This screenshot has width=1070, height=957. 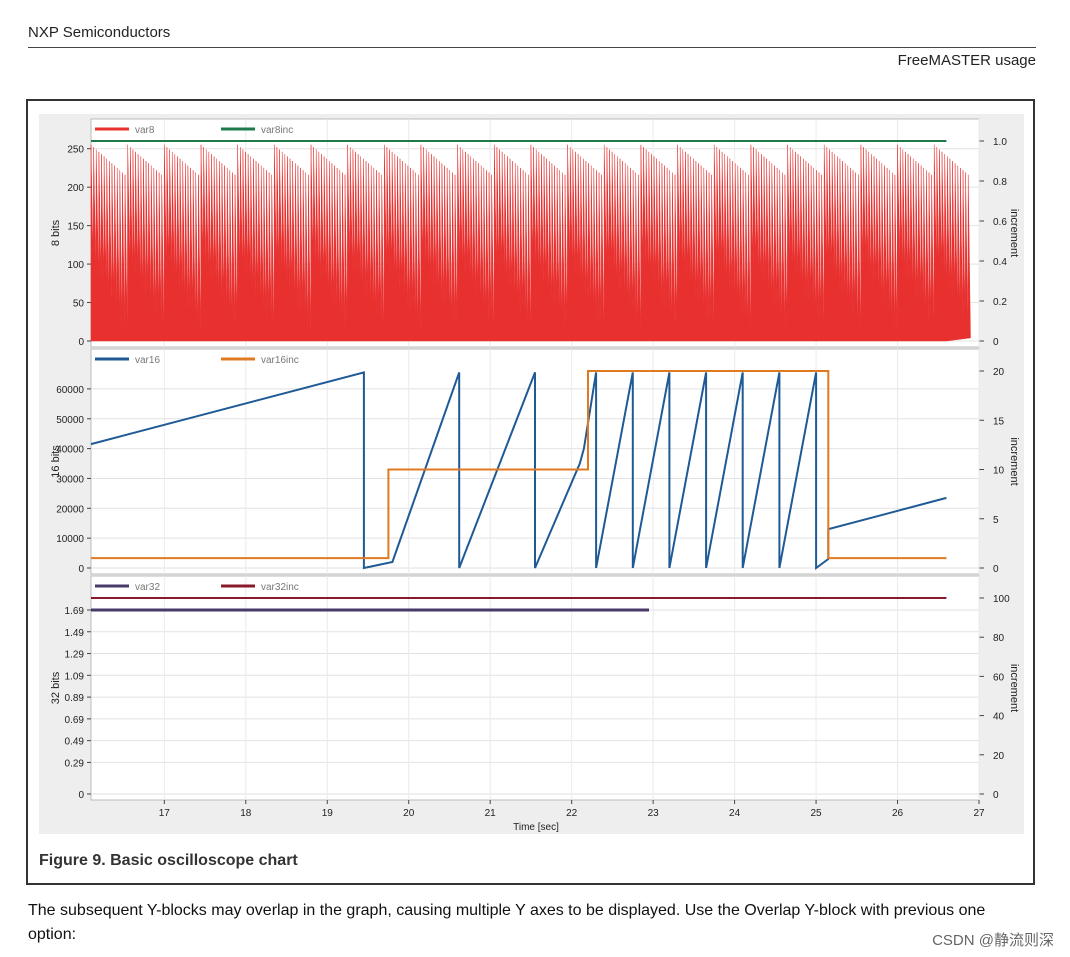 What do you see at coordinates (277, 130) in the screenshot?
I see `legend-label-var8inc: var8inc` at bounding box center [277, 130].